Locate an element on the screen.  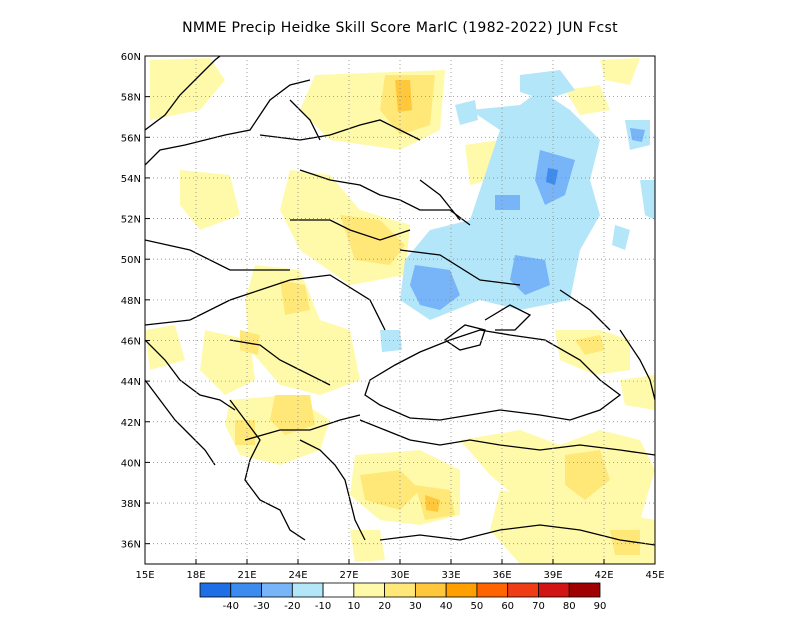
x-tick-label: 30E is located at coordinates (399, 575).